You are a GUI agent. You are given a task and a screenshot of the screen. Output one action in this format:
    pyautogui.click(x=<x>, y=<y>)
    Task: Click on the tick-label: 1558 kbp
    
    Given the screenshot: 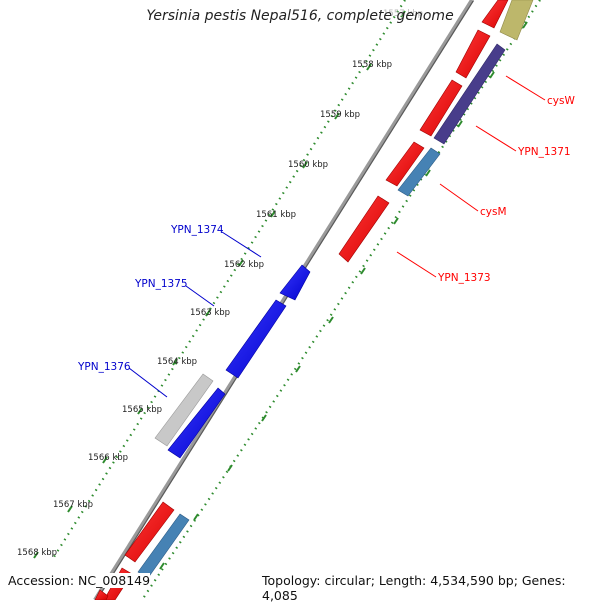 What is the action you would take?
    pyautogui.click(x=372, y=65)
    